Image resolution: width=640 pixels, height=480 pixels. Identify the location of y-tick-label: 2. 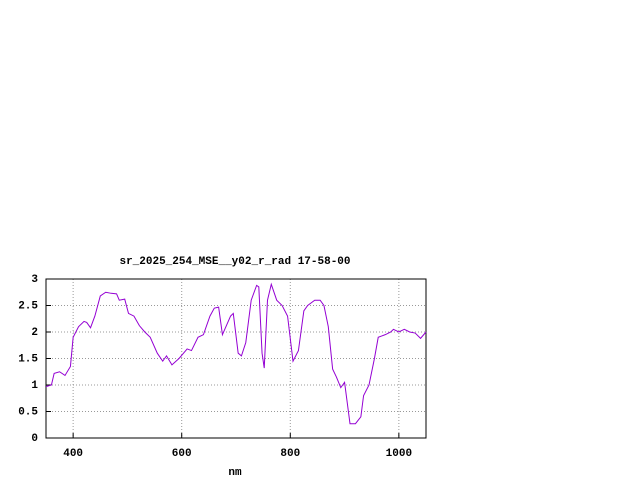
(34, 333).